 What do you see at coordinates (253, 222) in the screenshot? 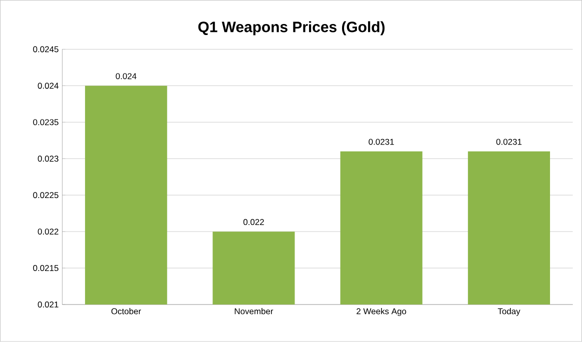
I see `data-label: 0.022` at bounding box center [253, 222].